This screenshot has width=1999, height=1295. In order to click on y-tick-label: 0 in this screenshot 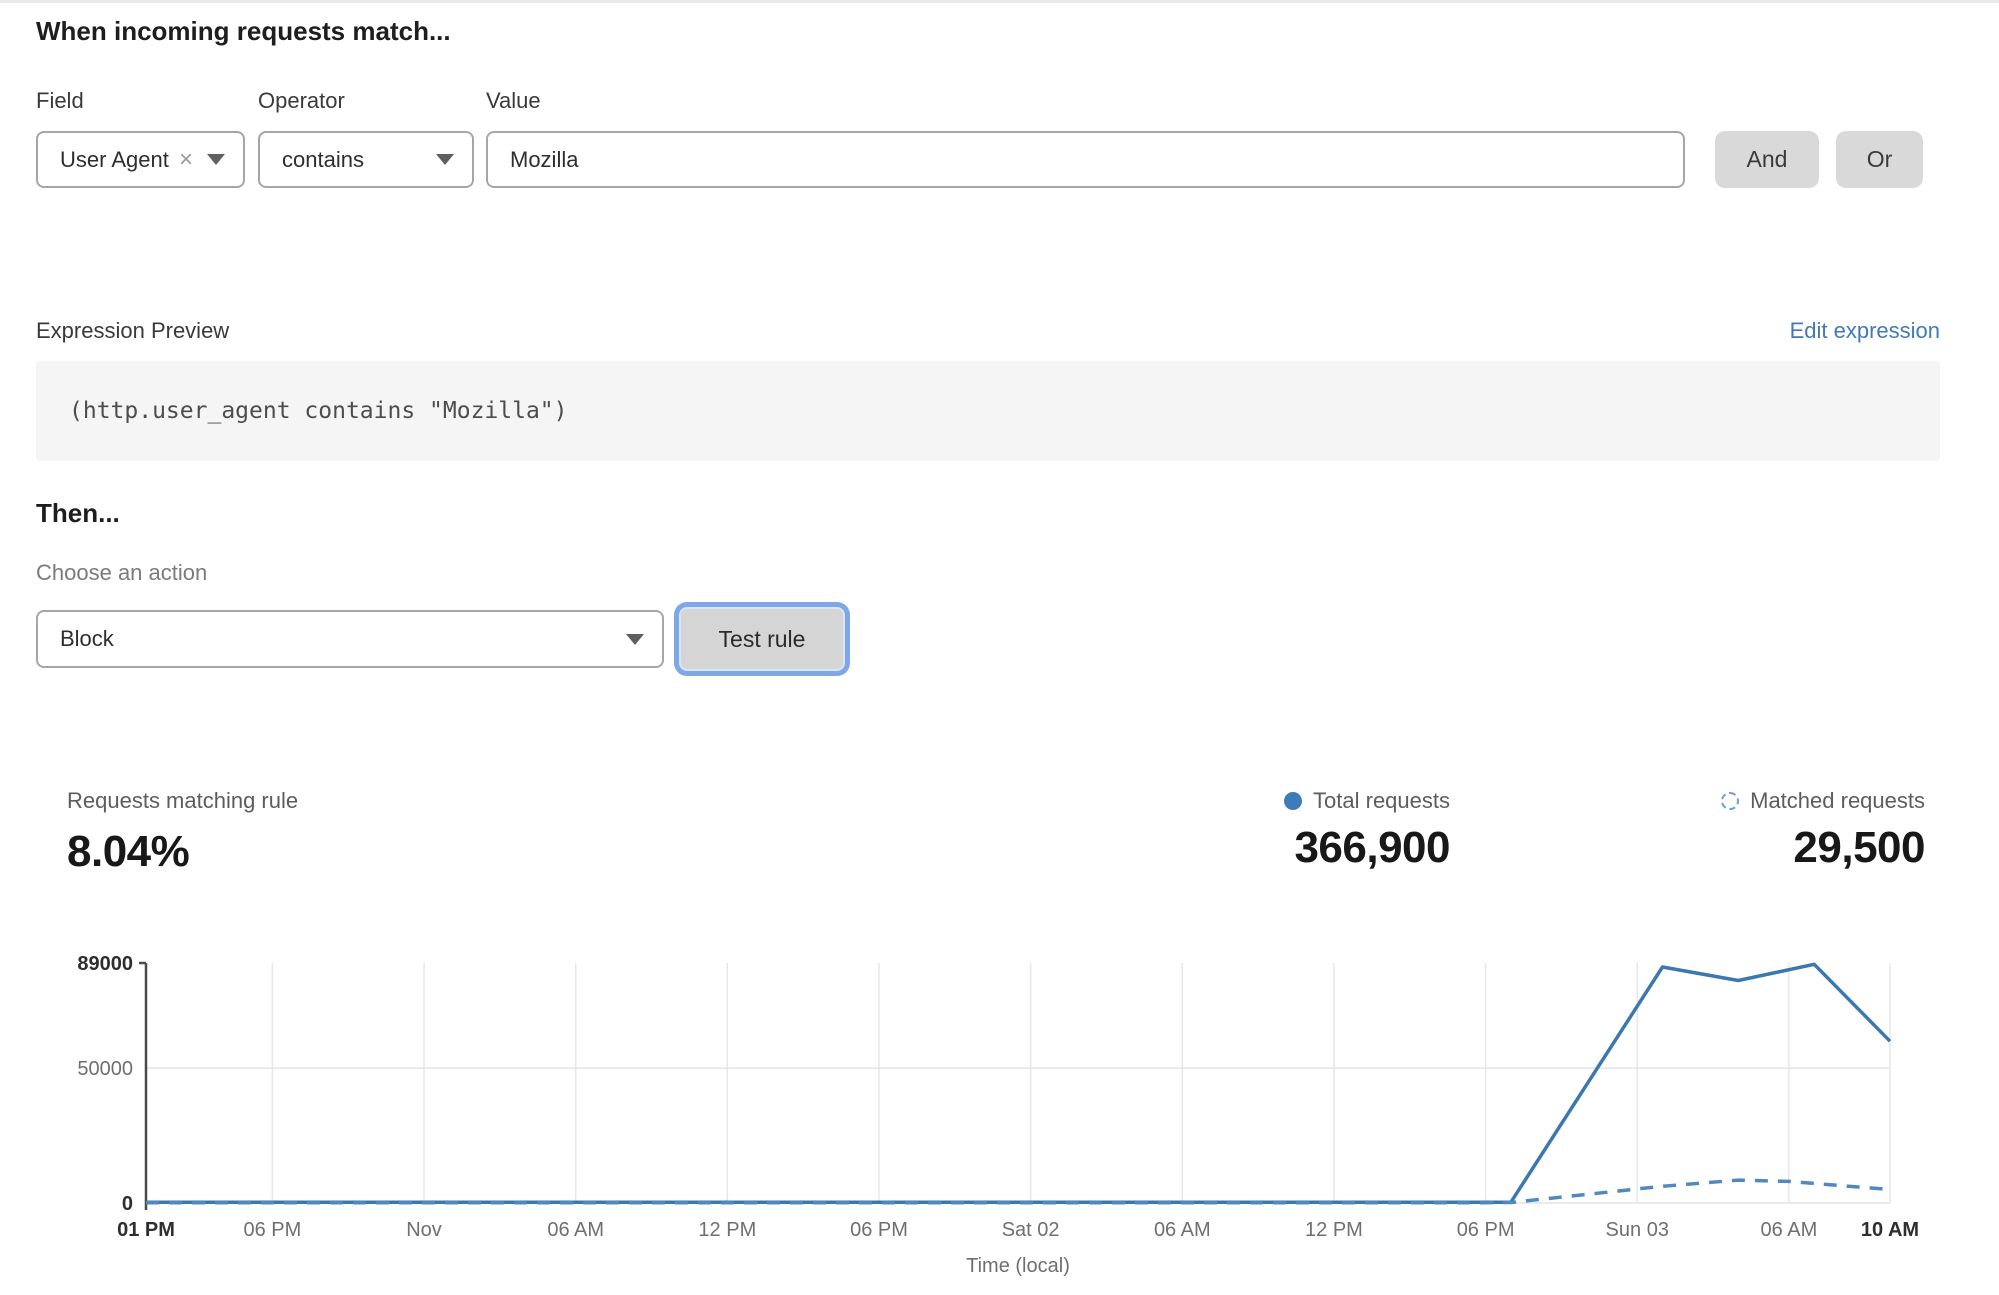, I will do `click(127, 1204)`.